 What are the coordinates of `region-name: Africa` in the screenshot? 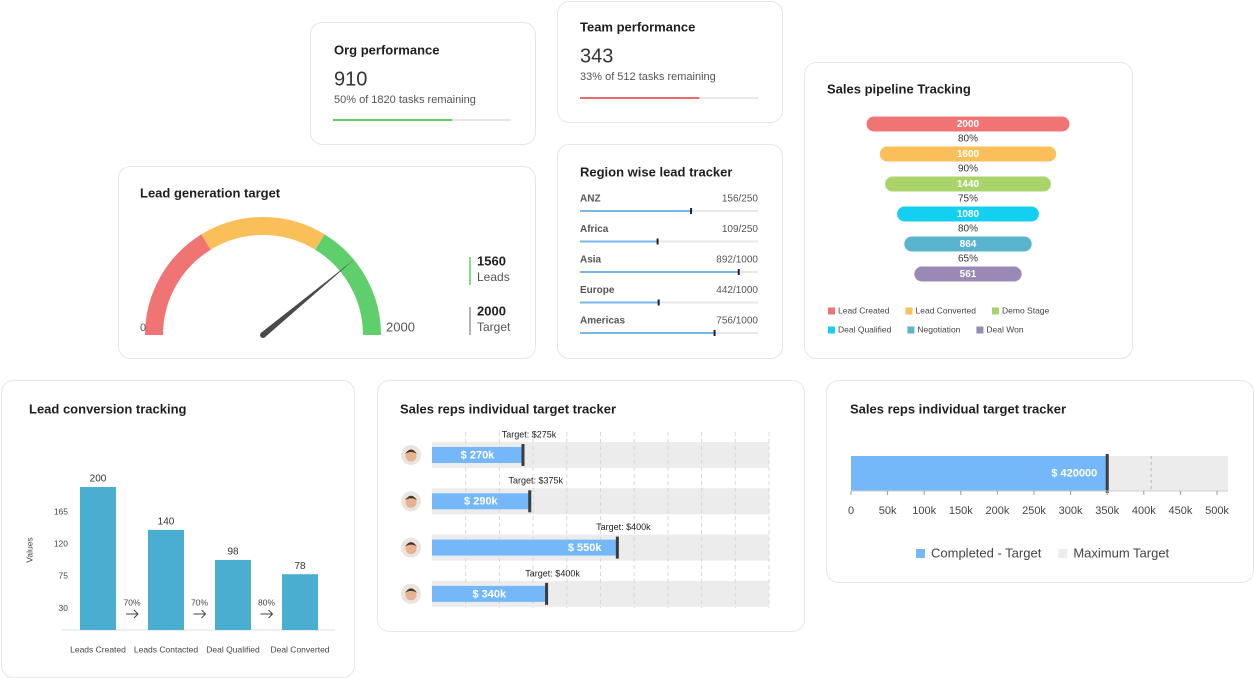 It's located at (594, 229).